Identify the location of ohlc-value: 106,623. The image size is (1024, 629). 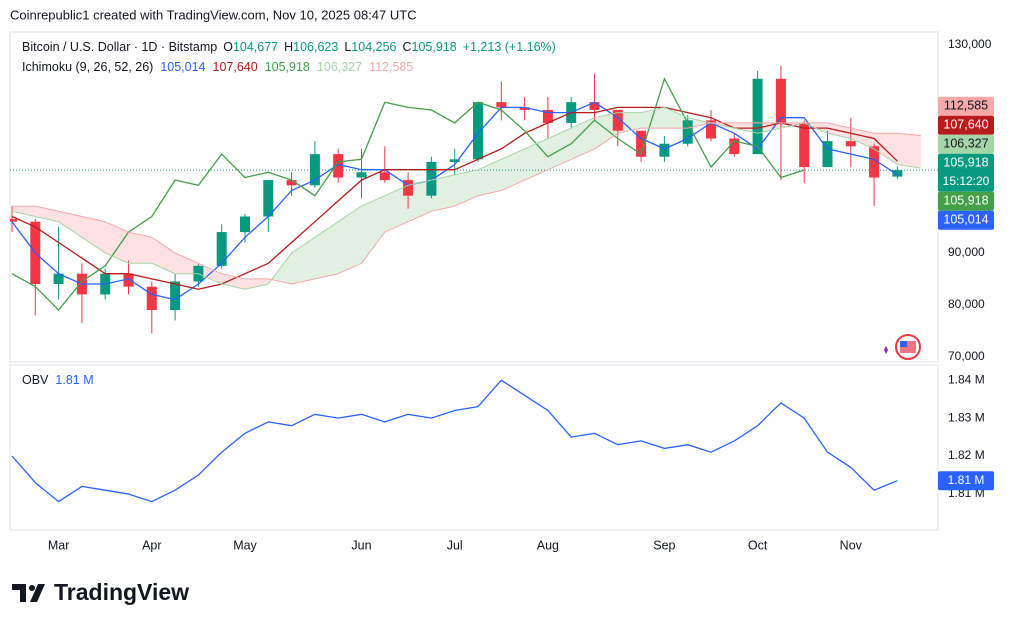
(315, 47).